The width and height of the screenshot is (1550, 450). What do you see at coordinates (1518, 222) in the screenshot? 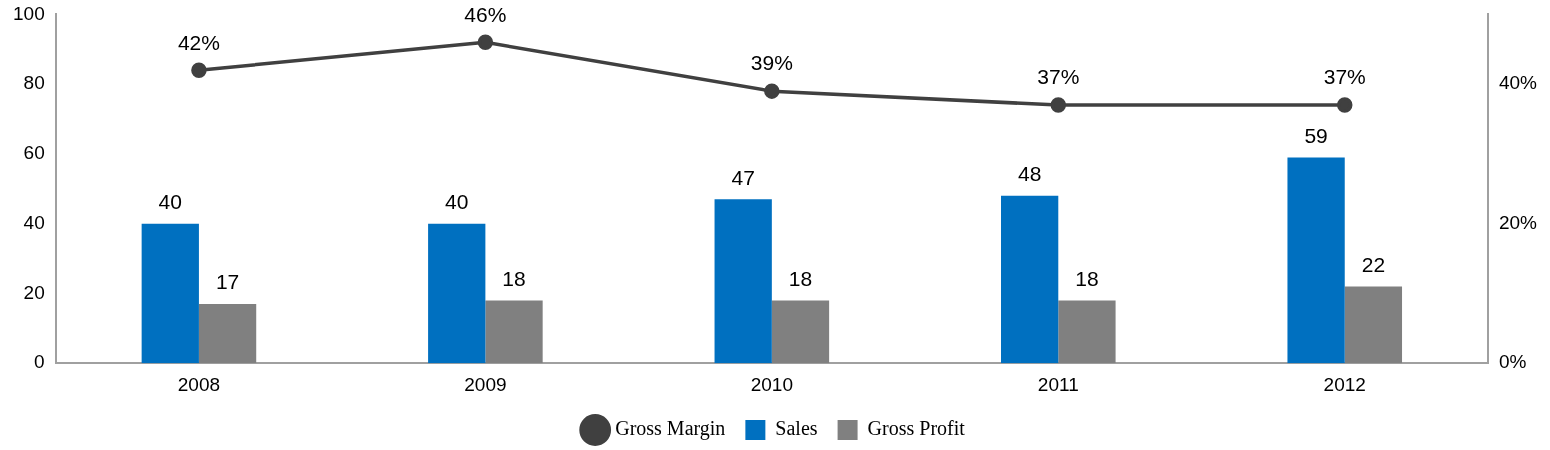
I see `y2-tick-label: 20%` at bounding box center [1518, 222].